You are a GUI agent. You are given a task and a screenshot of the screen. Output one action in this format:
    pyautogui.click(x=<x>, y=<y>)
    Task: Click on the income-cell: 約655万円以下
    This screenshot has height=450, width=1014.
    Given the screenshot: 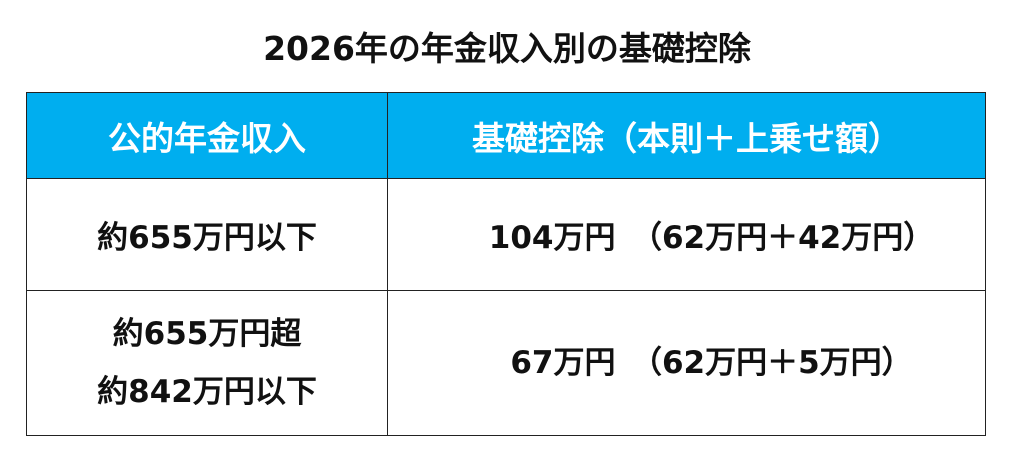 What is the action you would take?
    pyautogui.click(x=207, y=234)
    